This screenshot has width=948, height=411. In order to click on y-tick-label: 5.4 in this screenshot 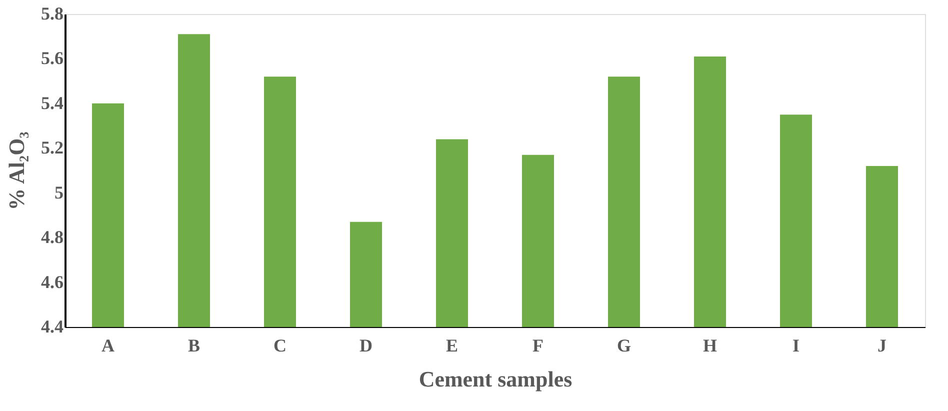, I will do `click(52, 102)`.